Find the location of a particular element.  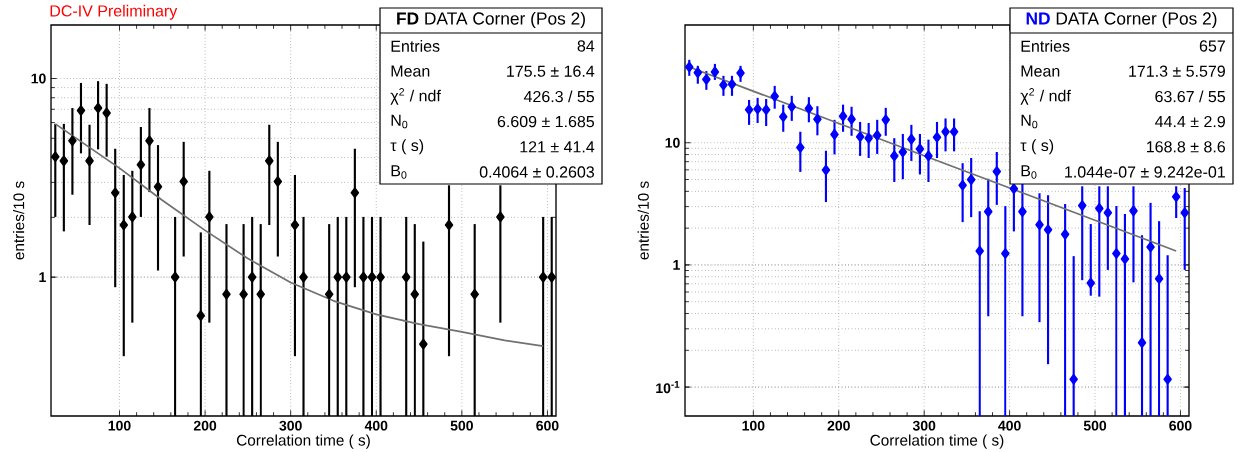

x-tick-label: 300 is located at coordinates (924, 425).